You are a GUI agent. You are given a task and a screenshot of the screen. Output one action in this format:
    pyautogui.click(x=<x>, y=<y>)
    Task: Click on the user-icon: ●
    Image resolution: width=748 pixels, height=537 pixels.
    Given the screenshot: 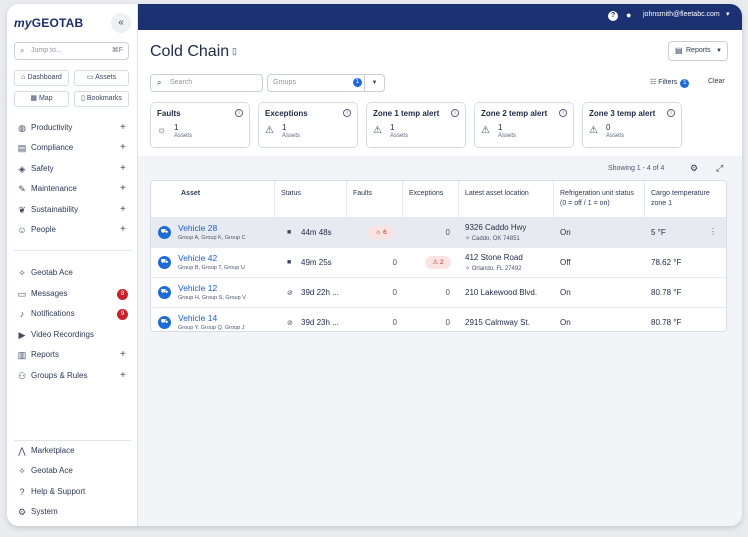 What is the action you would take?
    pyautogui.click(x=629, y=15)
    